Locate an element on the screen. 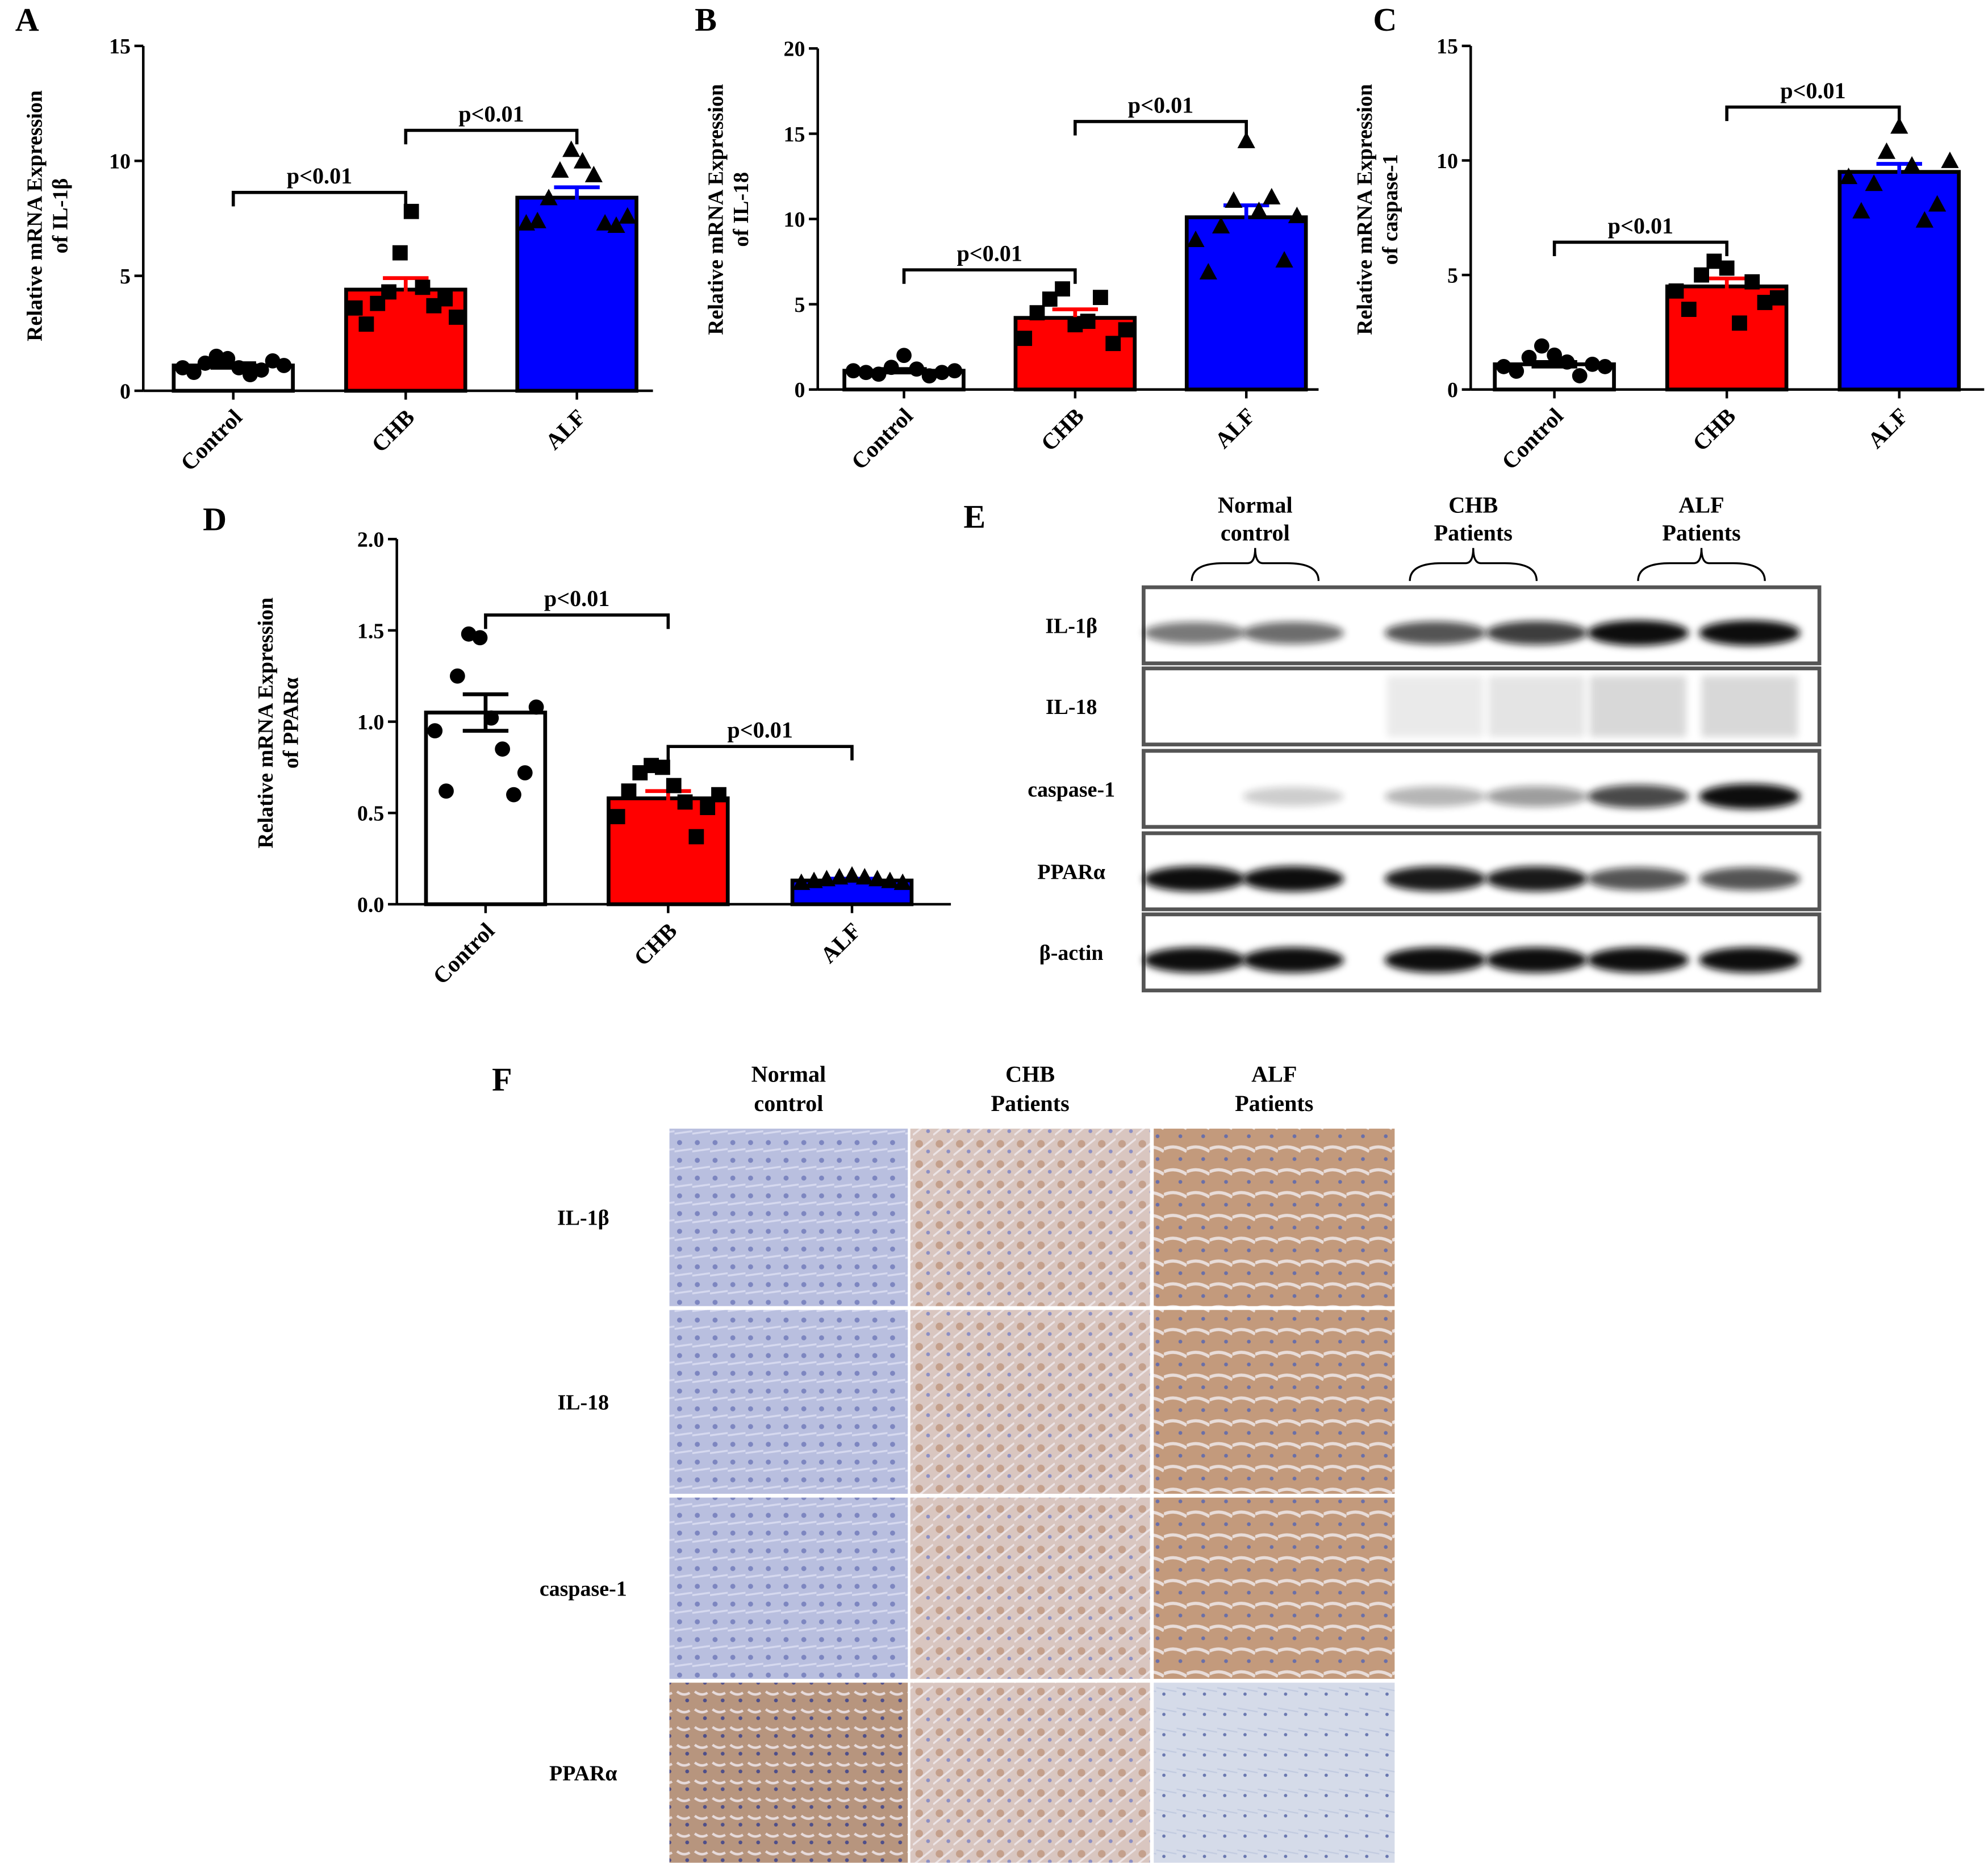  y-tick-label: 10 is located at coordinates (120, 162).